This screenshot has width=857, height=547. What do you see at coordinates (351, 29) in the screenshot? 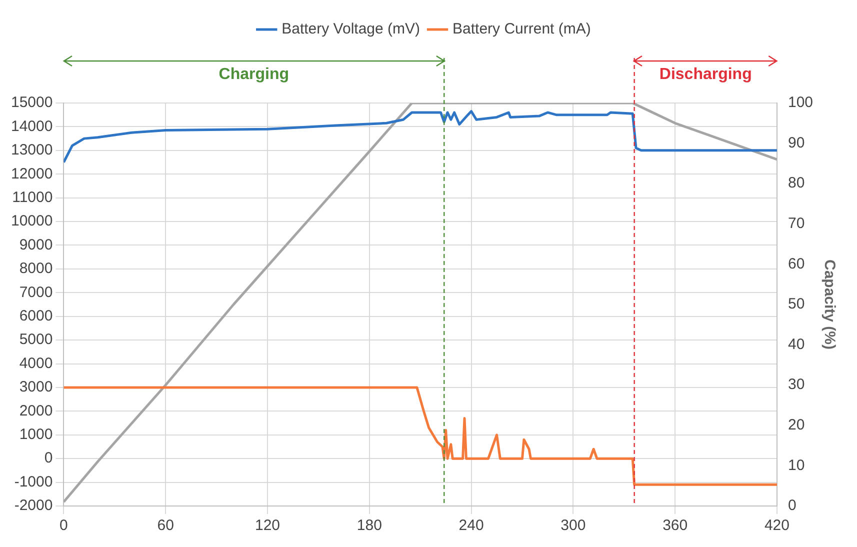
I see `legend-label: Battery Voltage (mV)` at bounding box center [351, 29].